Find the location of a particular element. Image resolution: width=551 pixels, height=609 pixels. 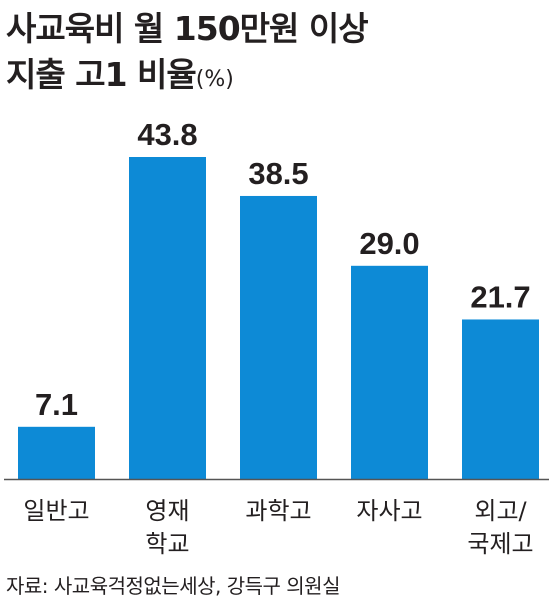

category-label-1-line-1: 학교 is located at coordinates (167, 544).